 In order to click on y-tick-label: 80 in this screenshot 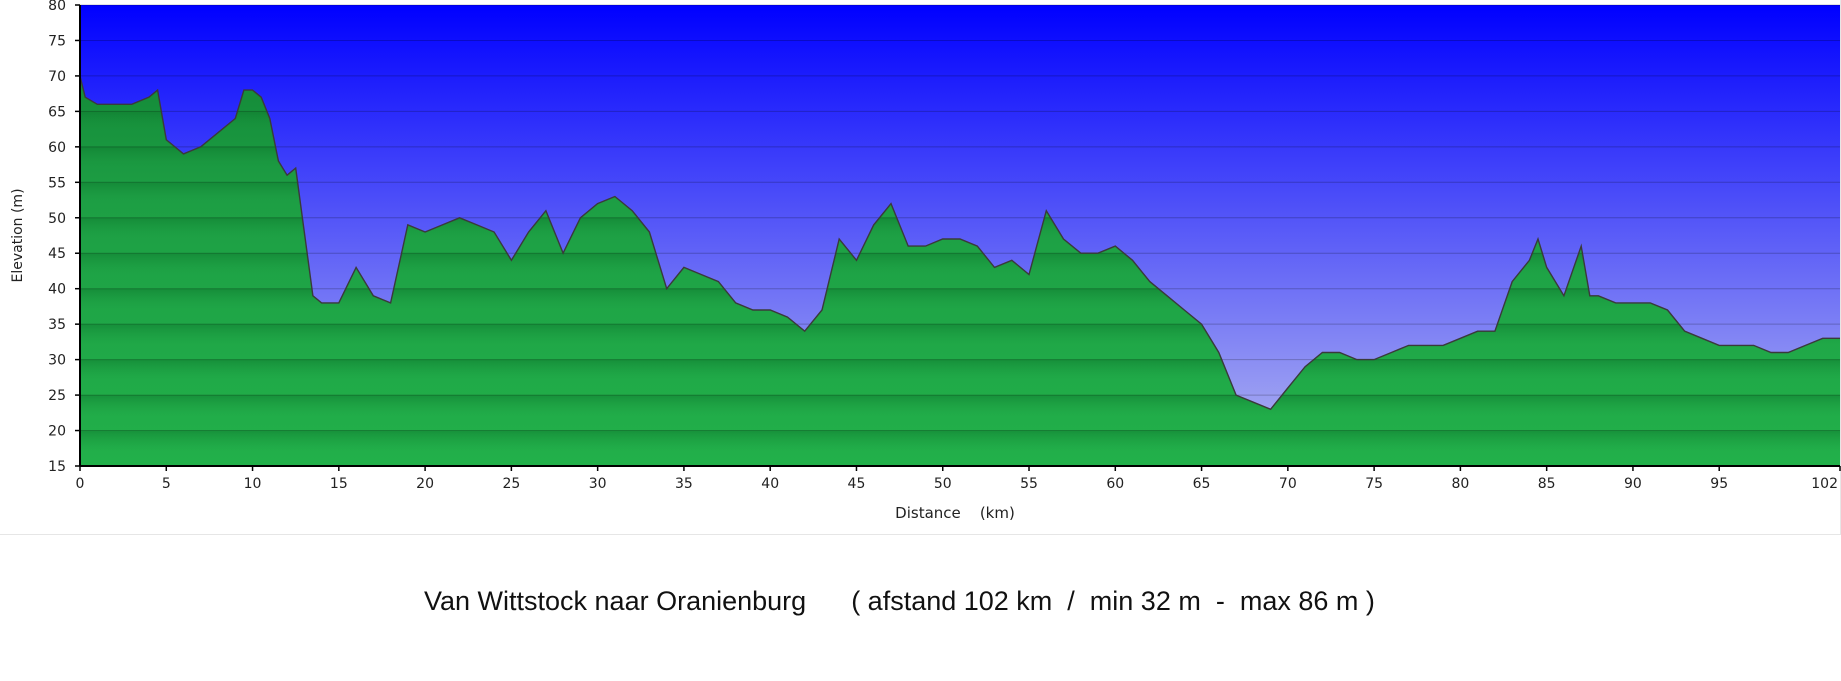, I will do `click(57, 7)`.